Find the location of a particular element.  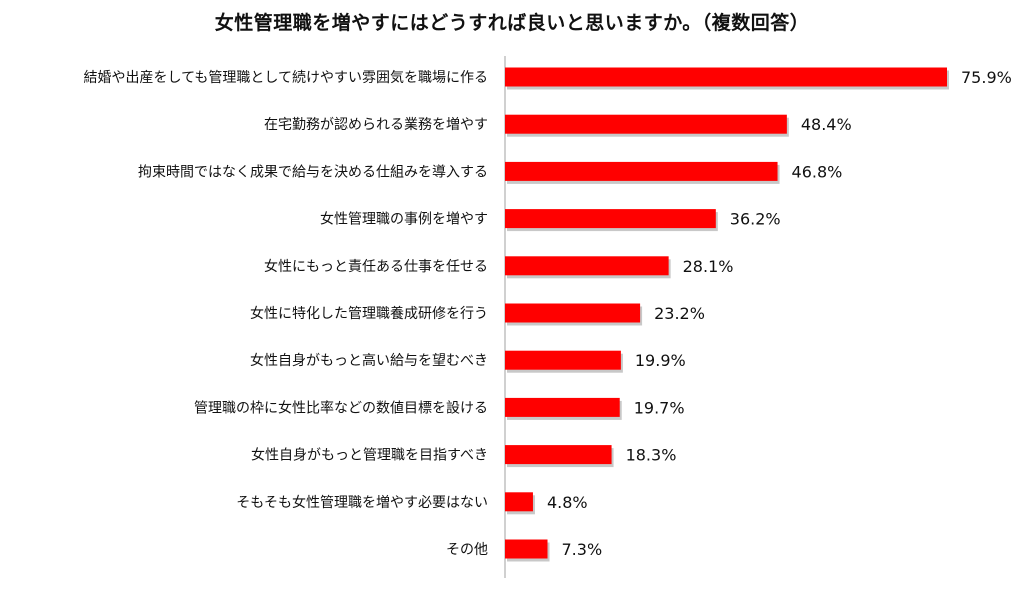

category-label-1: 在宅勤務が認められる業務を増やす is located at coordinates (376, 125).